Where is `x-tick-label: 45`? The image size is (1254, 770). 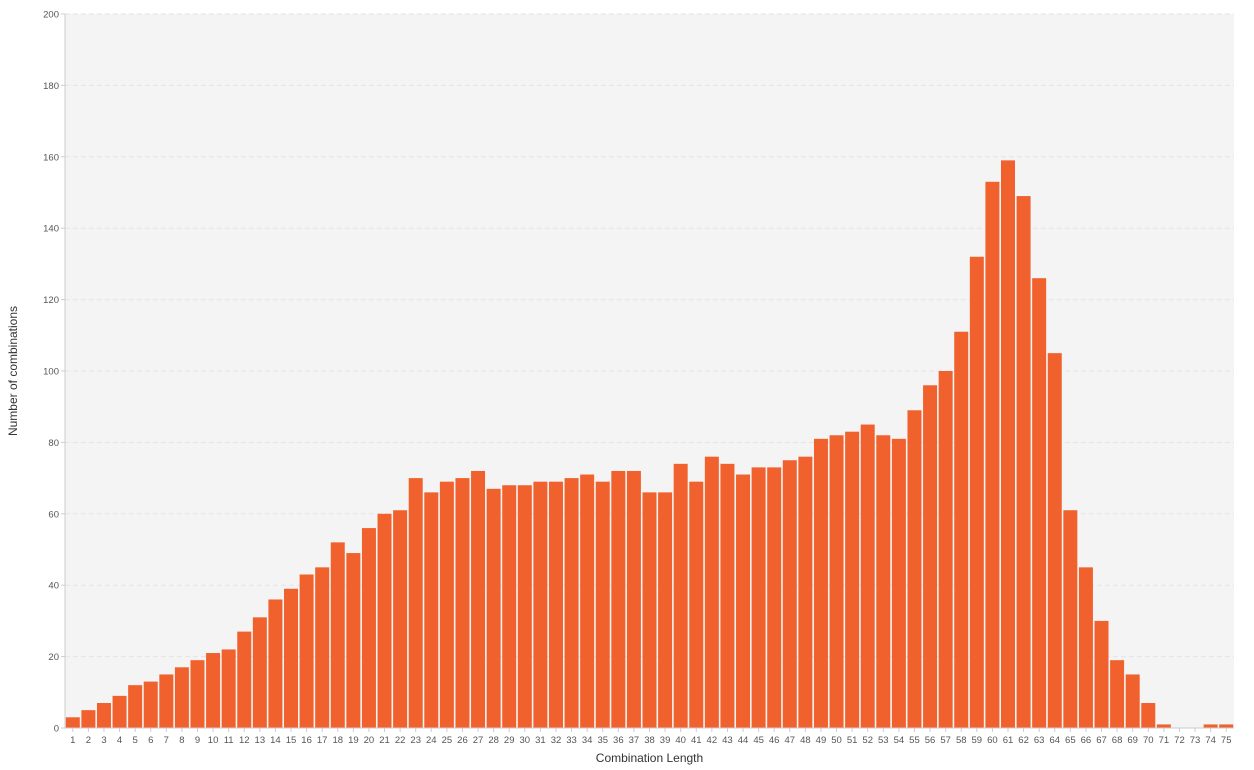 x-tick-label: 45 is located at coordinates (758, 740).